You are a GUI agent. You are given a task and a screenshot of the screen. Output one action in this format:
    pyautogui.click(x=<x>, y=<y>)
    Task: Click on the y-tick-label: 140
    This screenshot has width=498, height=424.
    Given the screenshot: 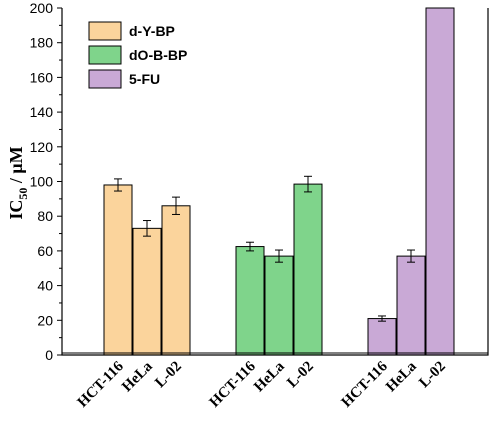 What is the action you would take?
    pyautogui.click(x=42, y=112)
    